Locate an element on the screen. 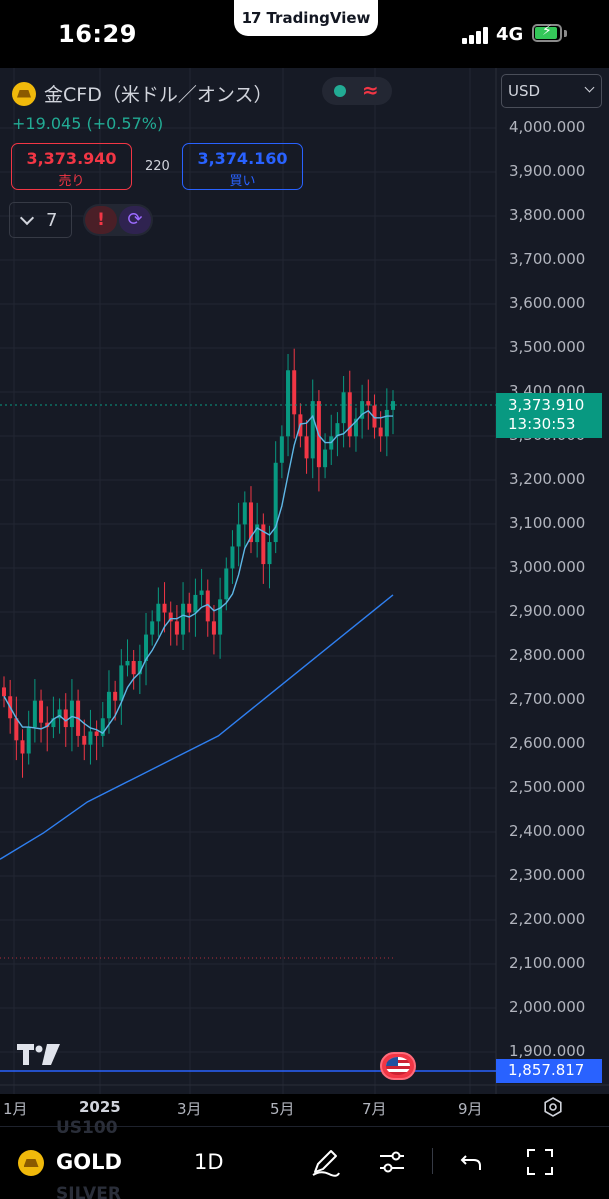 Image resolution: width=609 pixels, height=1199 pixels. us-economic-event-icon is located at coordinates (398, 1066).